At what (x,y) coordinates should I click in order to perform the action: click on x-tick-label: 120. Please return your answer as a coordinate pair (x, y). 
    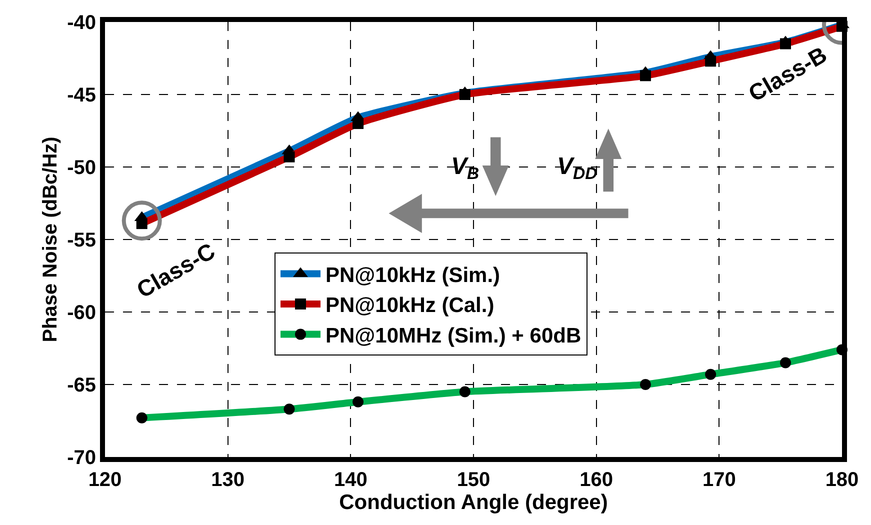
    Looking at the image, I should click on (105, 480).